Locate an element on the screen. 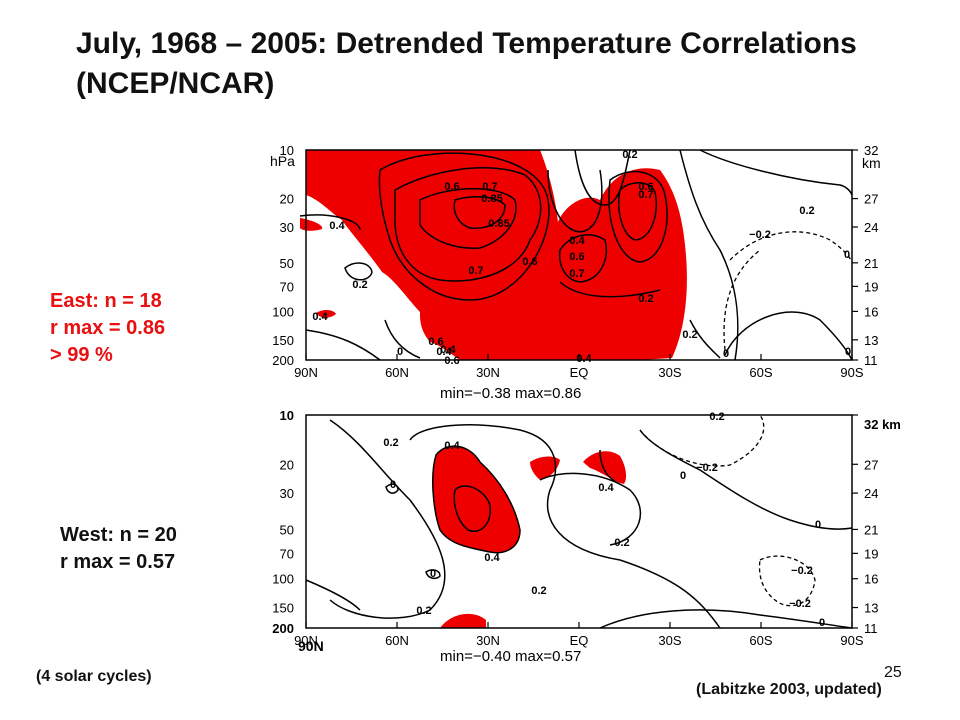  citation: (Labitzke 2003, updated) is located at coordinates (789, 689).